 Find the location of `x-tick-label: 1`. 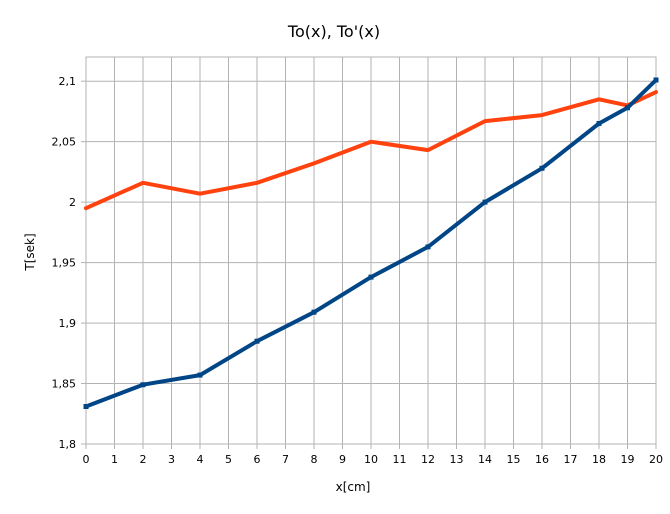

x-tick-label: 1 is located at coordinates (114, 459).